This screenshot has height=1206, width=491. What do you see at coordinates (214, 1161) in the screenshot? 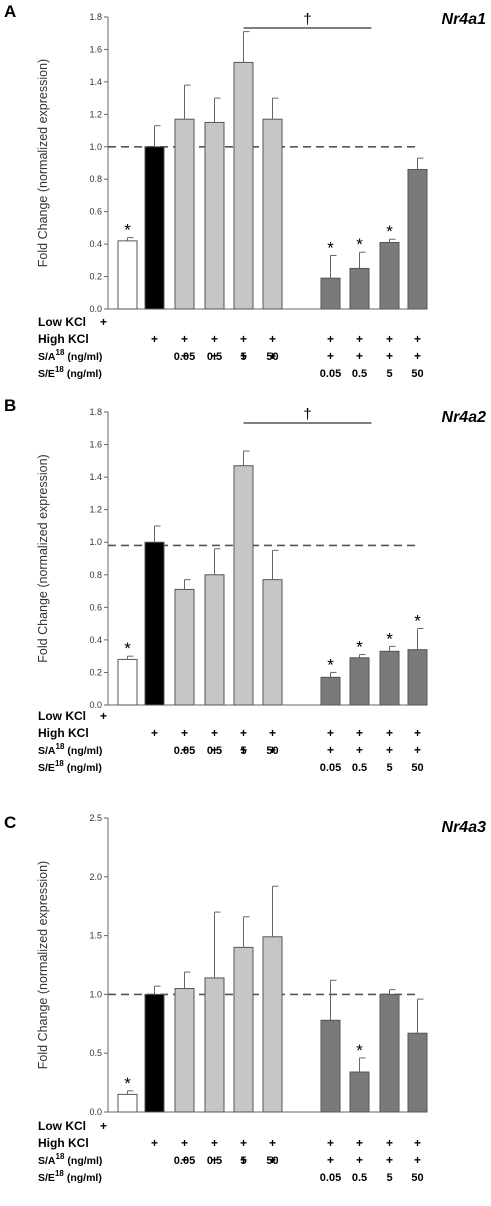
I see `sa-concentration: 0.5` at bounding box center [214, 1161].